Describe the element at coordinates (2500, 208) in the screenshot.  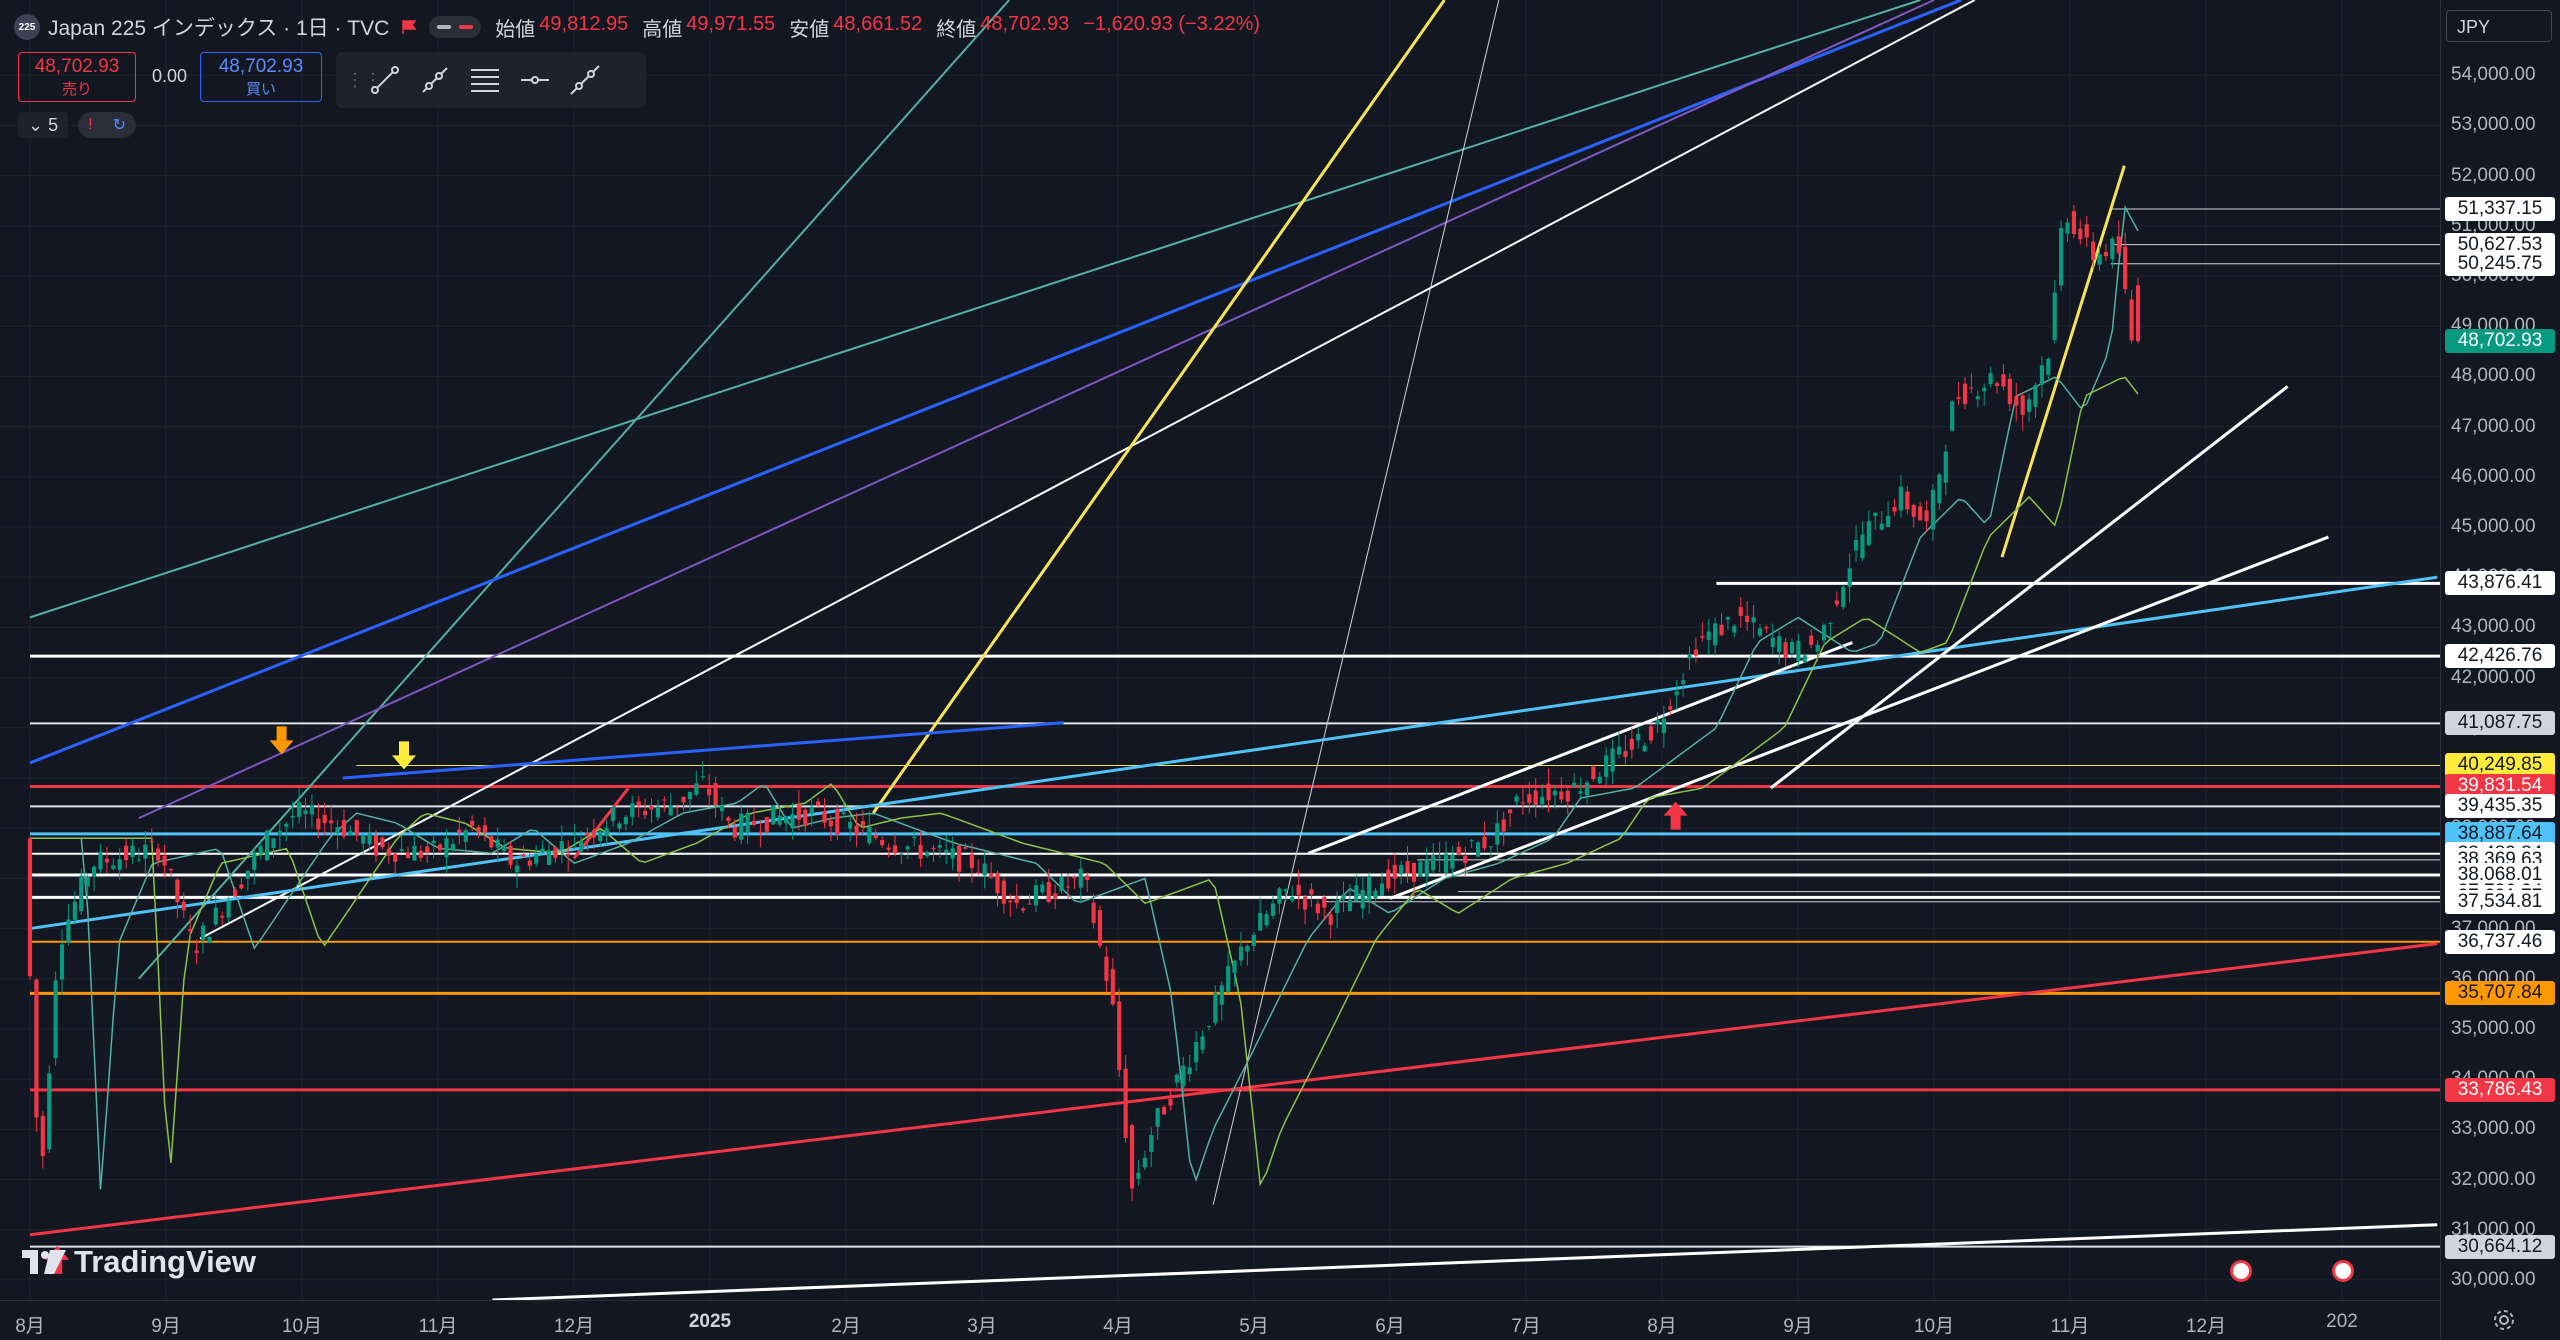
I see `level-price-badge: 51,337.15` at that location.